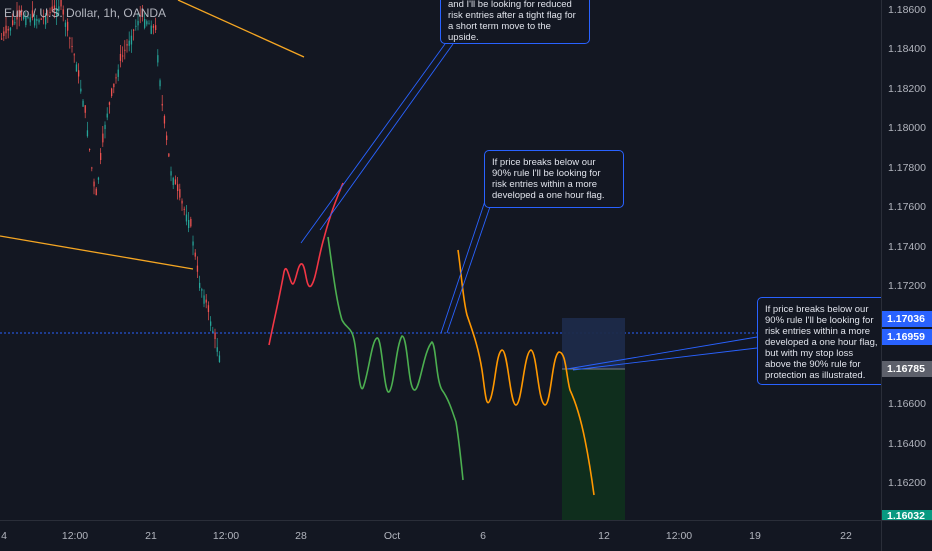 This screenshot has width=932, height=551. What do you see at coordinates (907, 369) in the screenshot?
I see `price-badge-entry: 1.16785` at bounding box center [907, 369].